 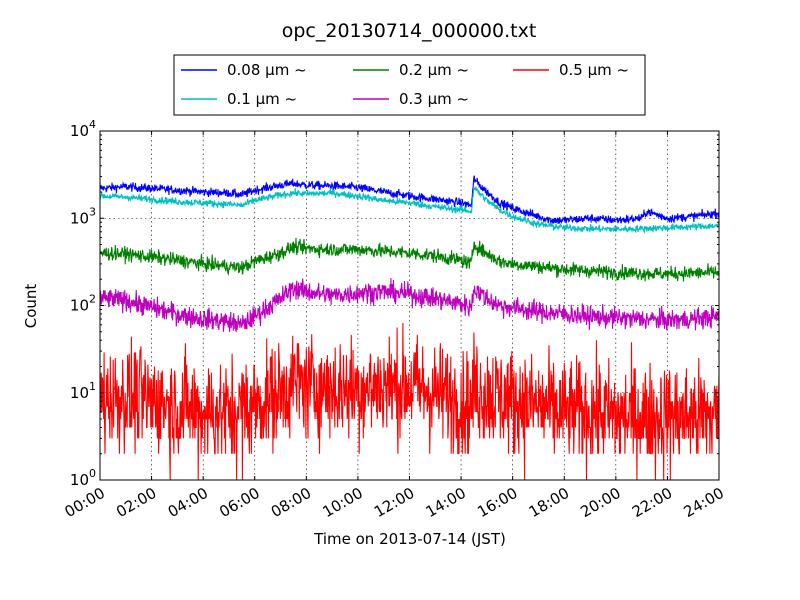 I want to click on legend-label: 0.08 μm ~, so click(x=267, y=70).